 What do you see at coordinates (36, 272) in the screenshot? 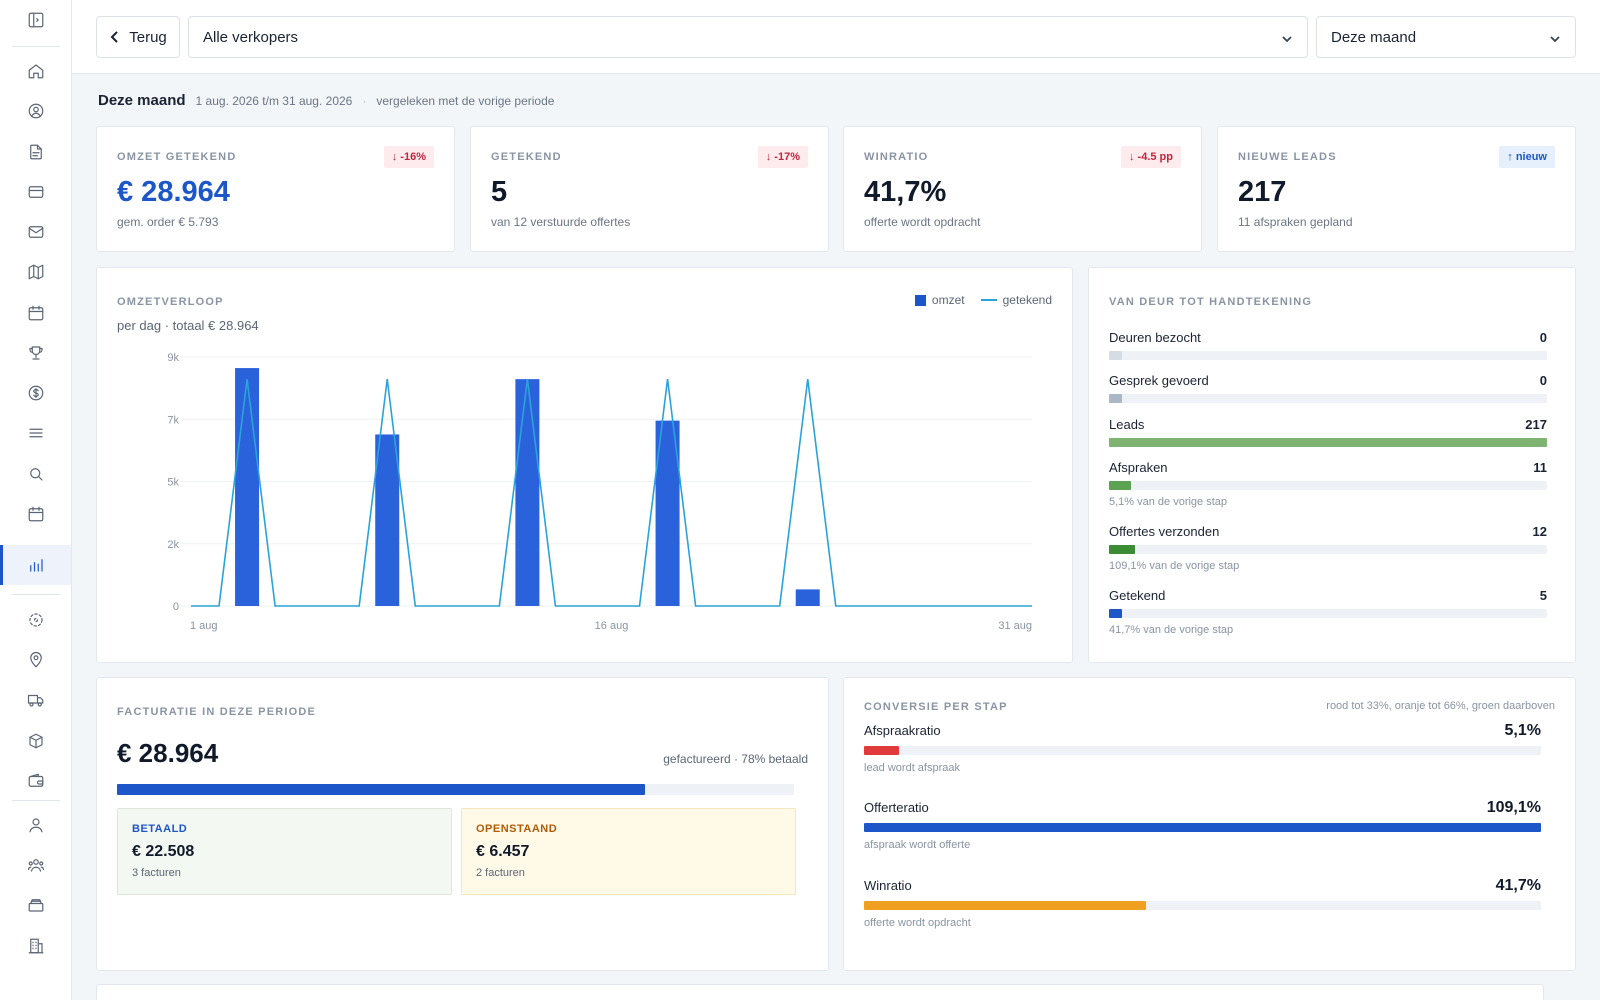
I see `map-icon` at bounding box center [36, 272].